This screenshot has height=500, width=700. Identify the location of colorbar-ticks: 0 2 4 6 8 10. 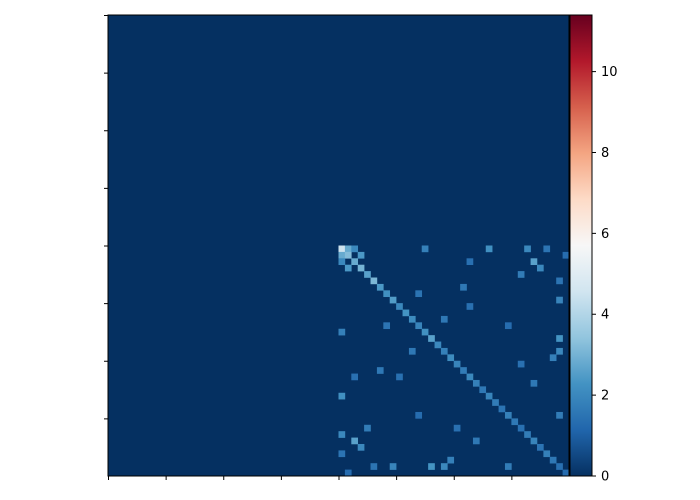
(605, 275).